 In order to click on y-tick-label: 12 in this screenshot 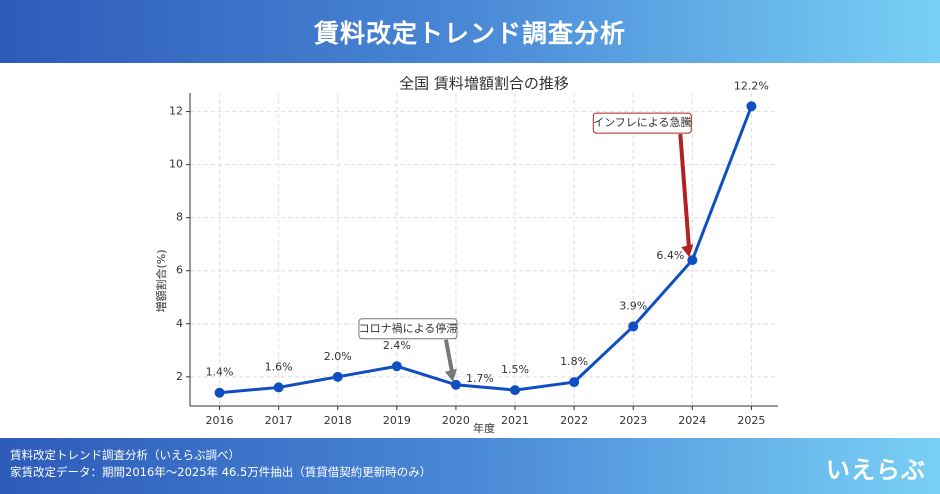, I will do `click(176, 111)`.